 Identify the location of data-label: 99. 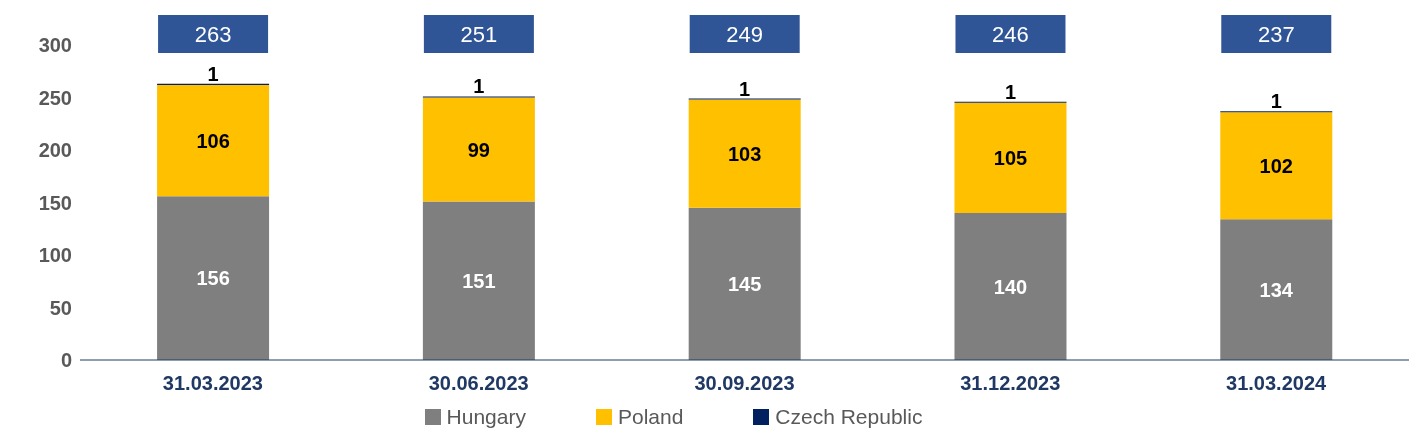
(479, 149).